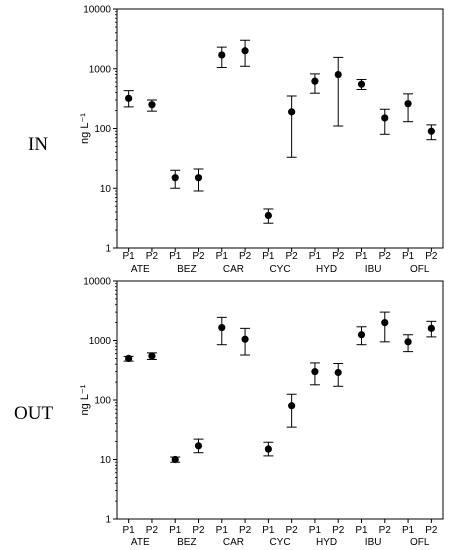  Describe the element at coordinates (33, 413) in the screenshot. I see `panel-label: OUT` at that location.